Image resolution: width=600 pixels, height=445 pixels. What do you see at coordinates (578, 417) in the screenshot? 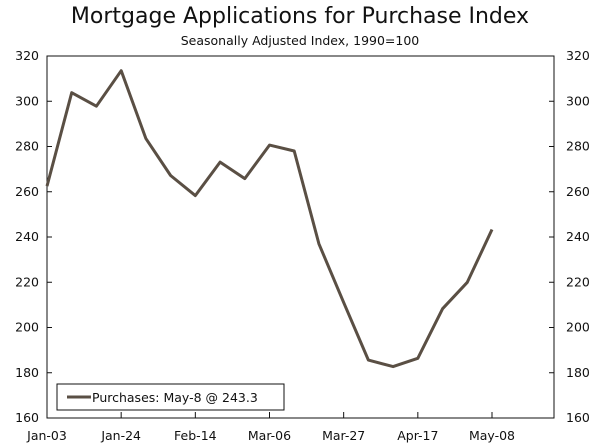
I see `y-tick-label-right: 160` at bounding box center [578, 417].